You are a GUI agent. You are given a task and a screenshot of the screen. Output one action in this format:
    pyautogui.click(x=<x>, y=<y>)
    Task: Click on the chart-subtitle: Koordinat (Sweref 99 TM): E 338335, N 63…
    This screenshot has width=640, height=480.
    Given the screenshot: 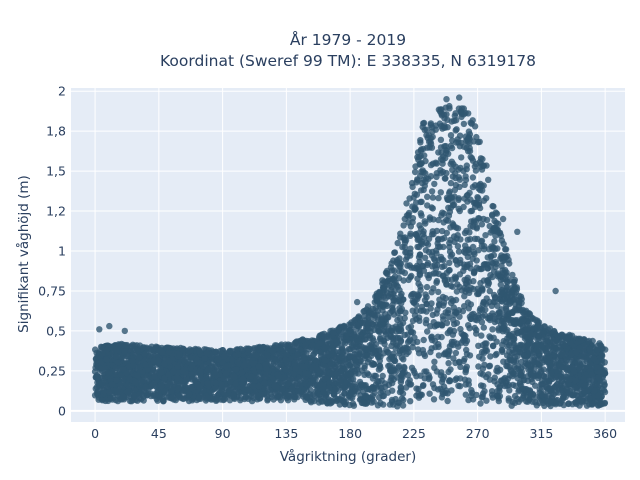 What is the action you would take?
    pyautogui.click(x=348, y=61)
    